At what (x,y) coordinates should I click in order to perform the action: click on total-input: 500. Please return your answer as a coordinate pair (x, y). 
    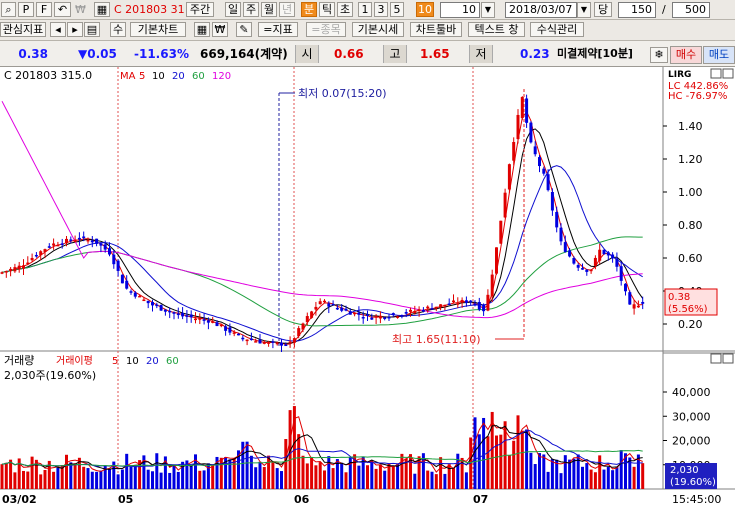
    Looking at the image, I should click on (691, 10).